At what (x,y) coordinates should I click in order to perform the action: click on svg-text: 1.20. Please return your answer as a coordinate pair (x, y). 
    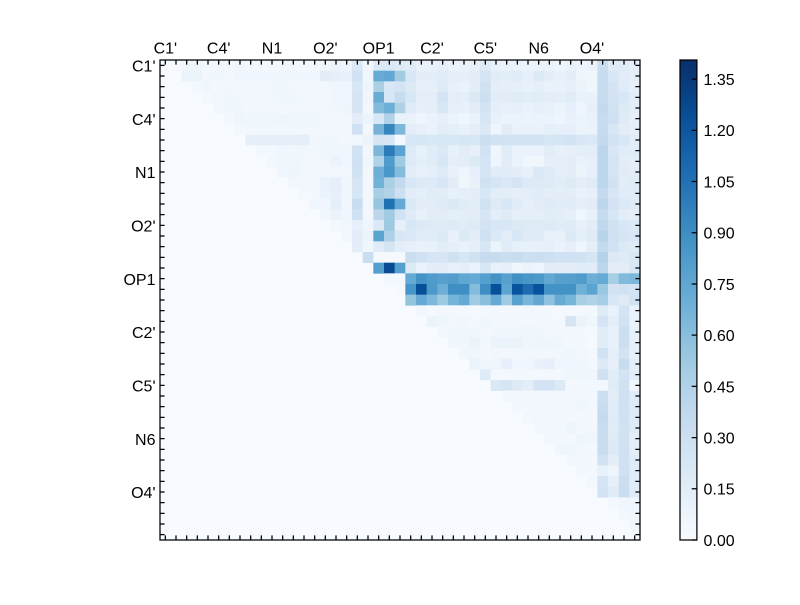
    Looking at the image, I should click on (719, 131).